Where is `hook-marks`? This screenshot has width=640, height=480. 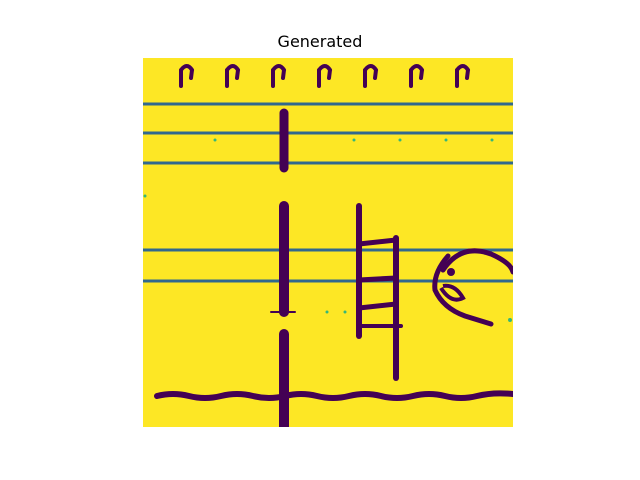
hook-marks is located at coordinates (324, 76).